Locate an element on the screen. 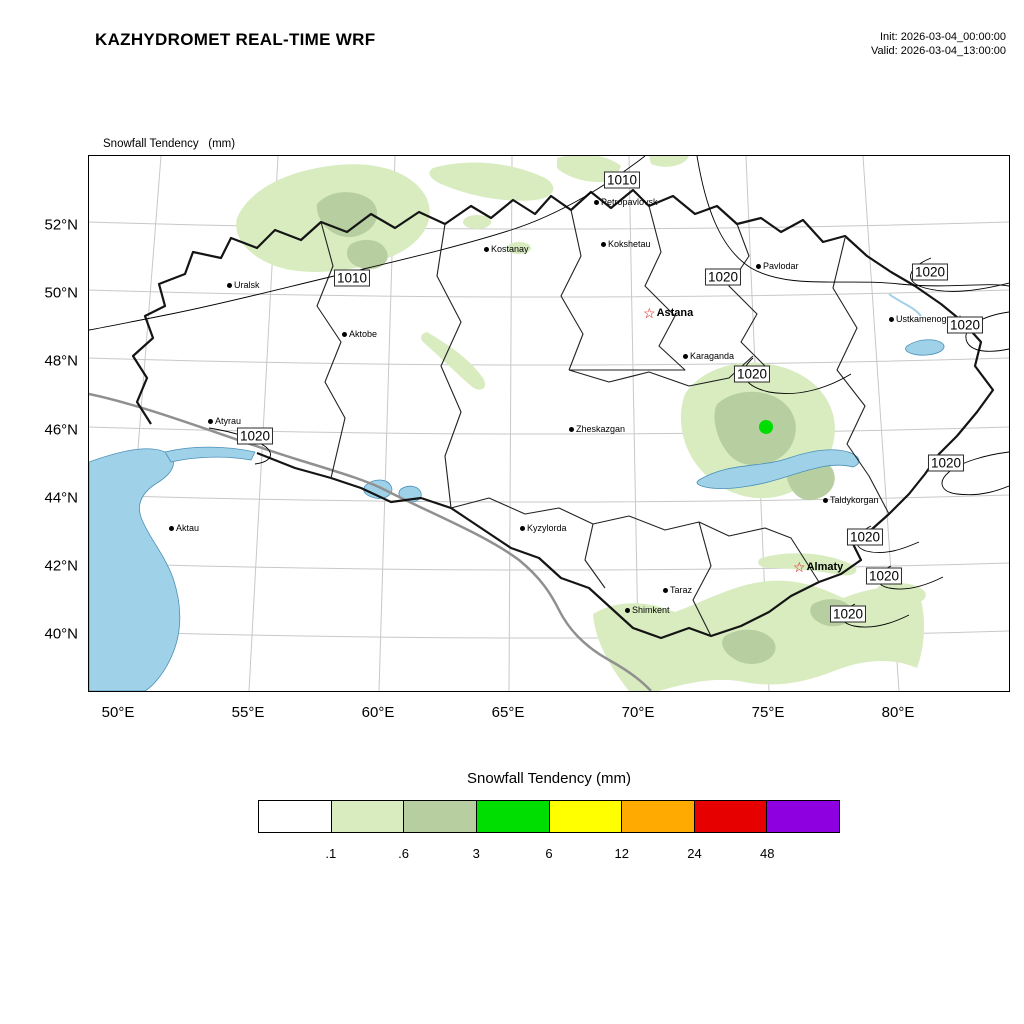  colorbar-tick-label: 12 is located at coordinates (621, 853).